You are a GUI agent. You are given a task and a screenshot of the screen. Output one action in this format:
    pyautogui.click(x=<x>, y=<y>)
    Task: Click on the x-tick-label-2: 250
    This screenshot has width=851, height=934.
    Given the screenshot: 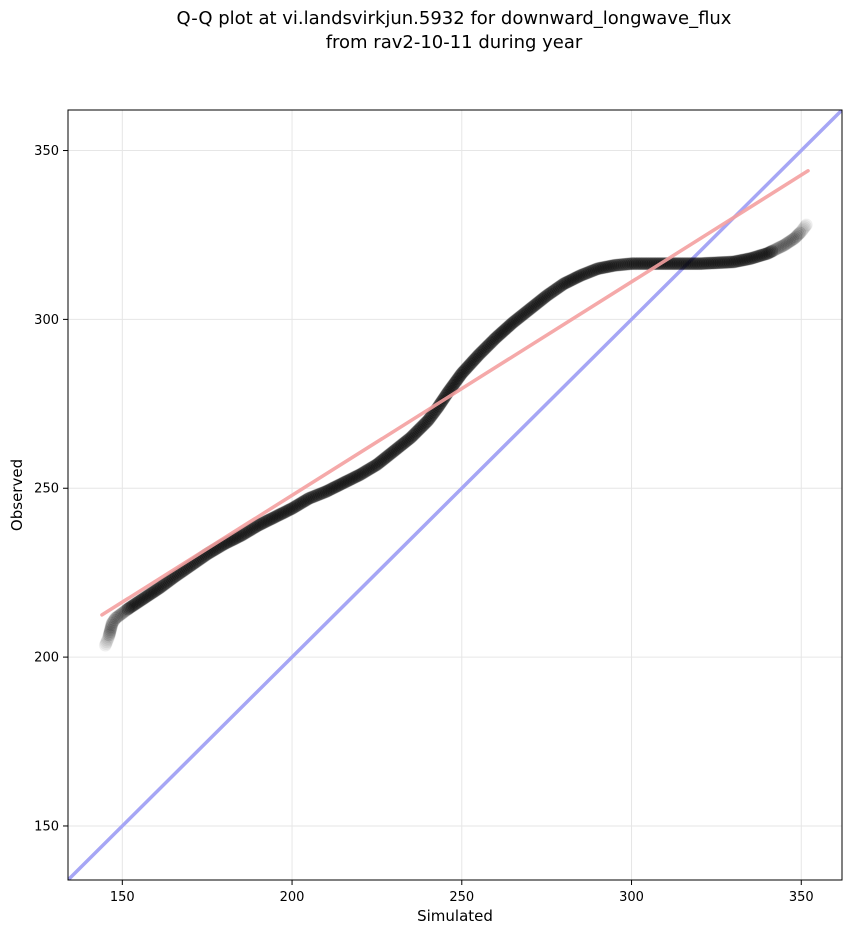 What is the action you would take?
    pyautogui.click(x=461, y=897)
    